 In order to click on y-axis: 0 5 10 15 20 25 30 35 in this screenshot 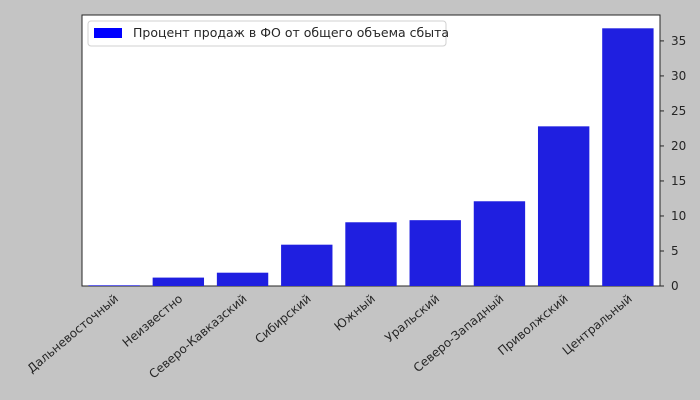, I will do `click(673, 163)`.